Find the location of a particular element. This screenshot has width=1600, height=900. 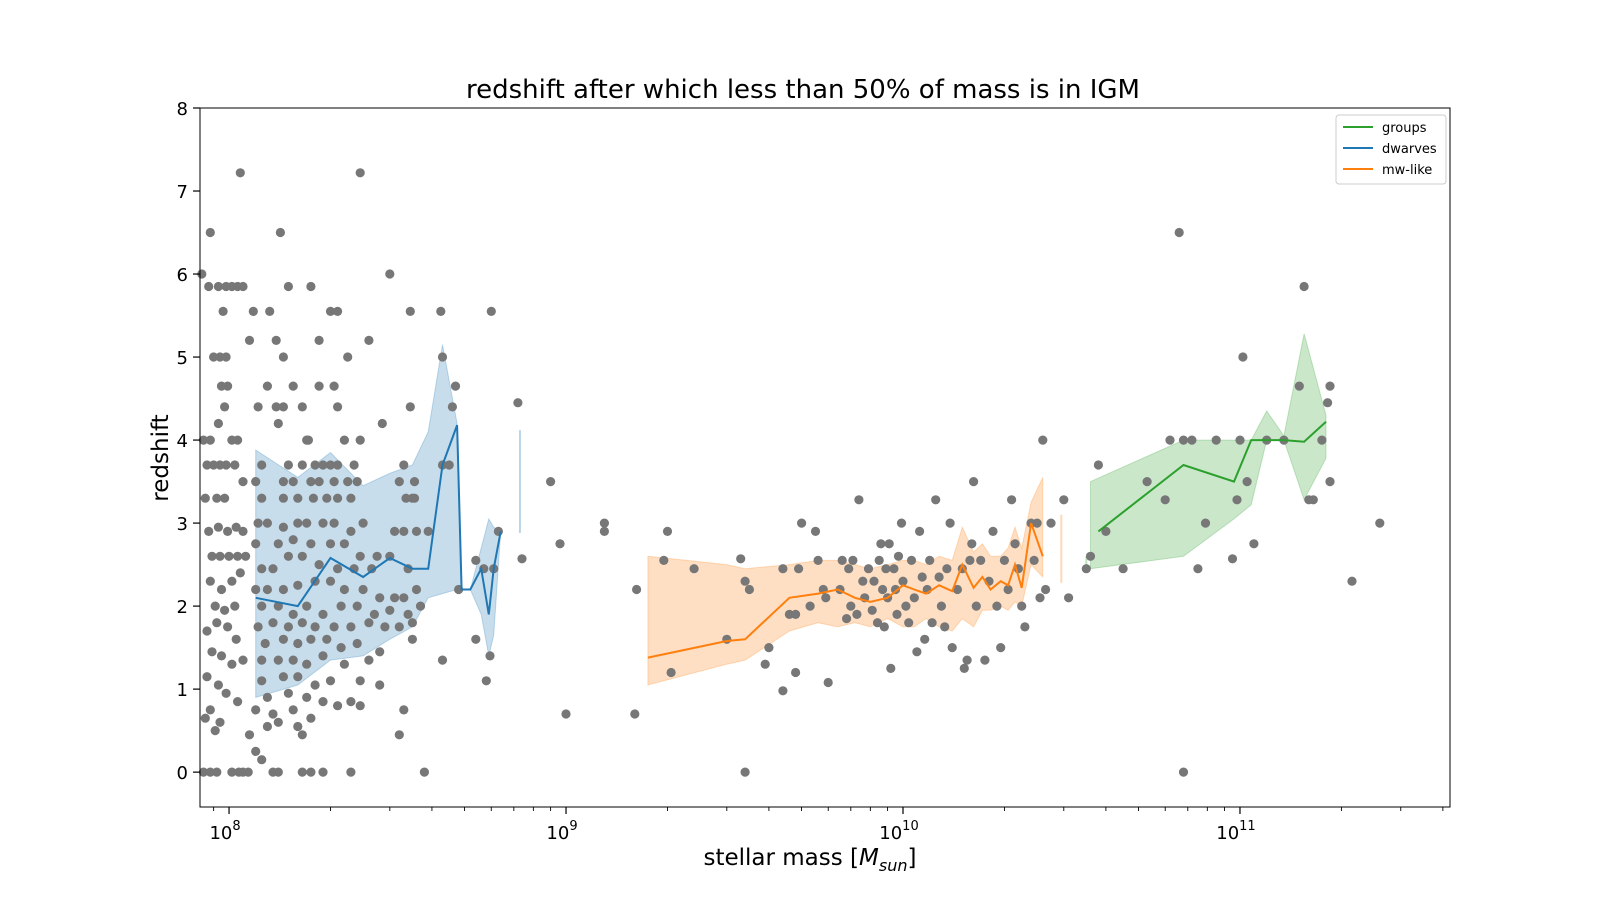

legend-box is located at coordinates (1391, 149).